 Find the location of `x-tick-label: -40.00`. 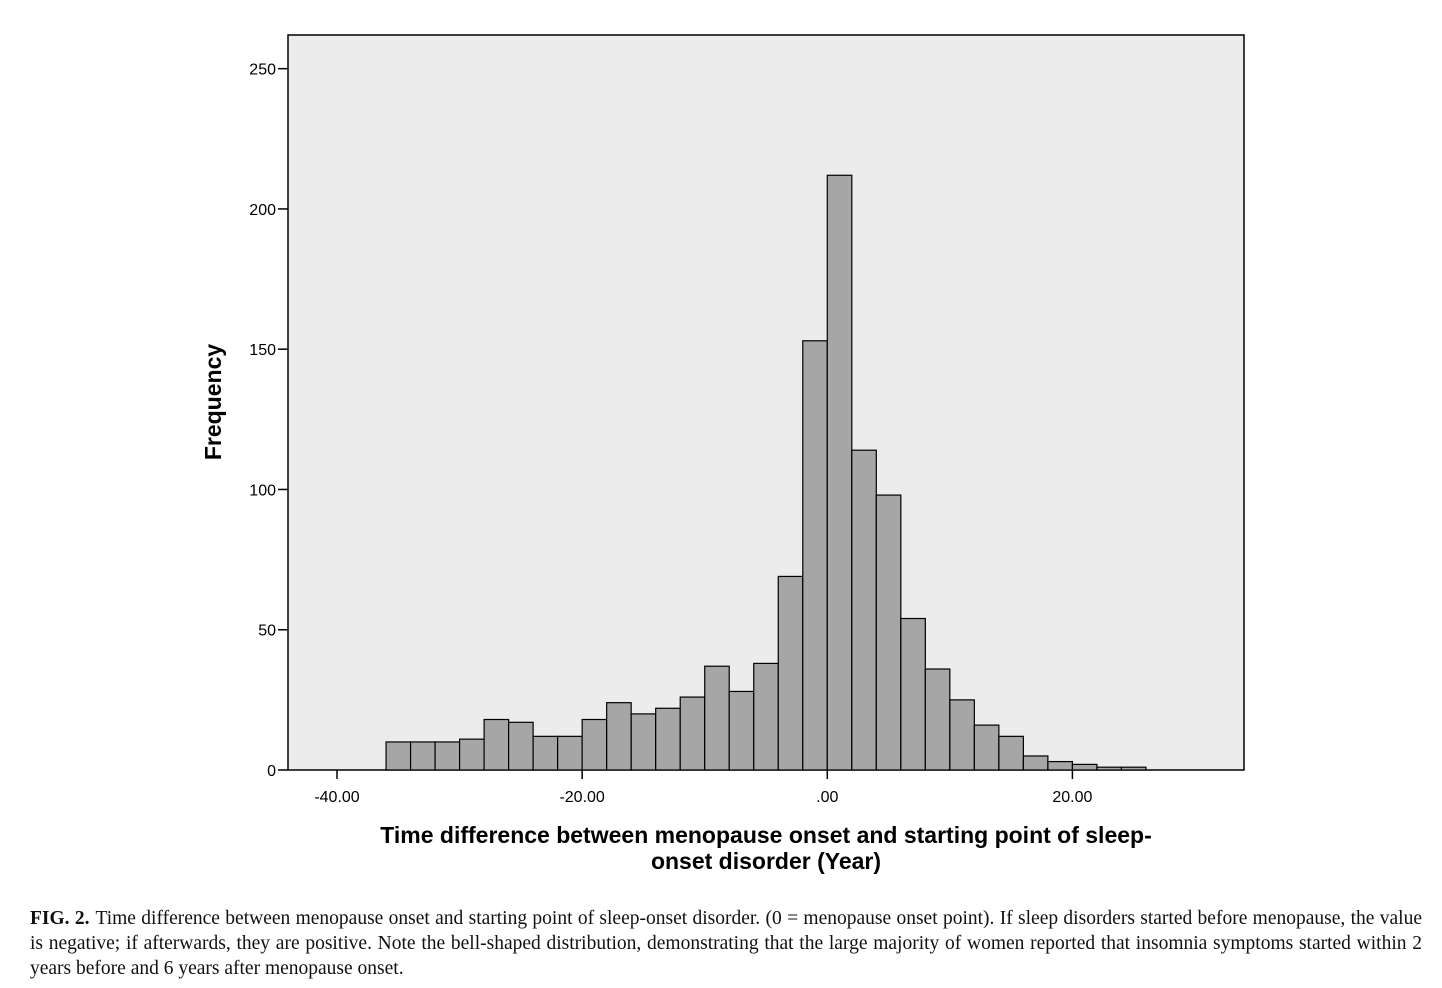

x-tick-label: -40.00 is located at coordinates (336, 797).